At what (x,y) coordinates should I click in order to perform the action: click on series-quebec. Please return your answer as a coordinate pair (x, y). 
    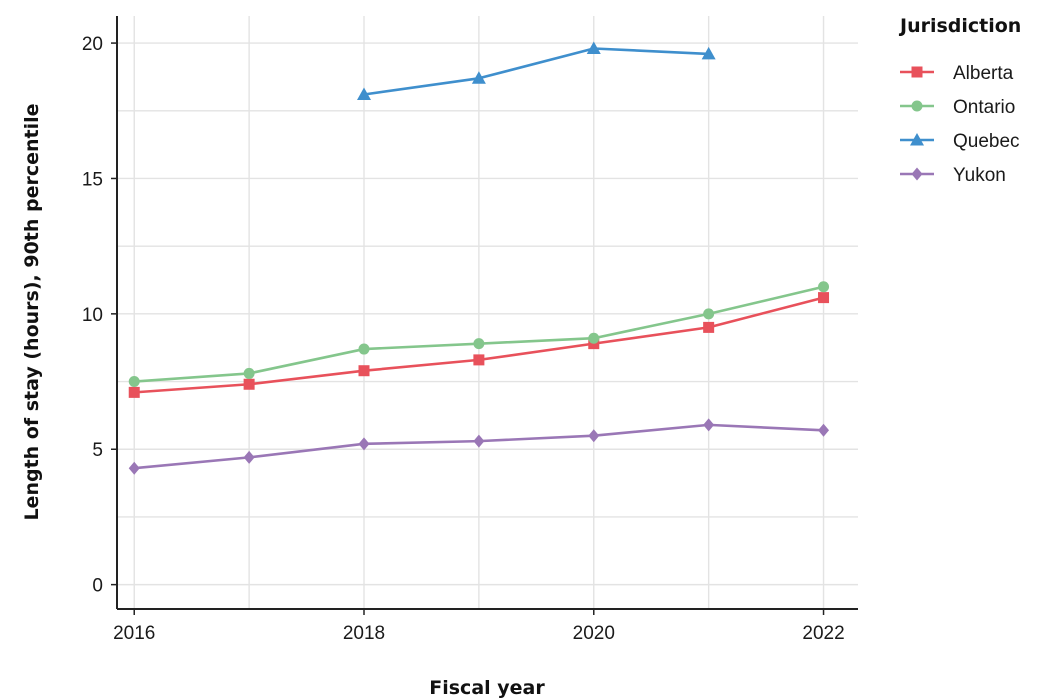
    Looking at the image, I should click on (536, 71).